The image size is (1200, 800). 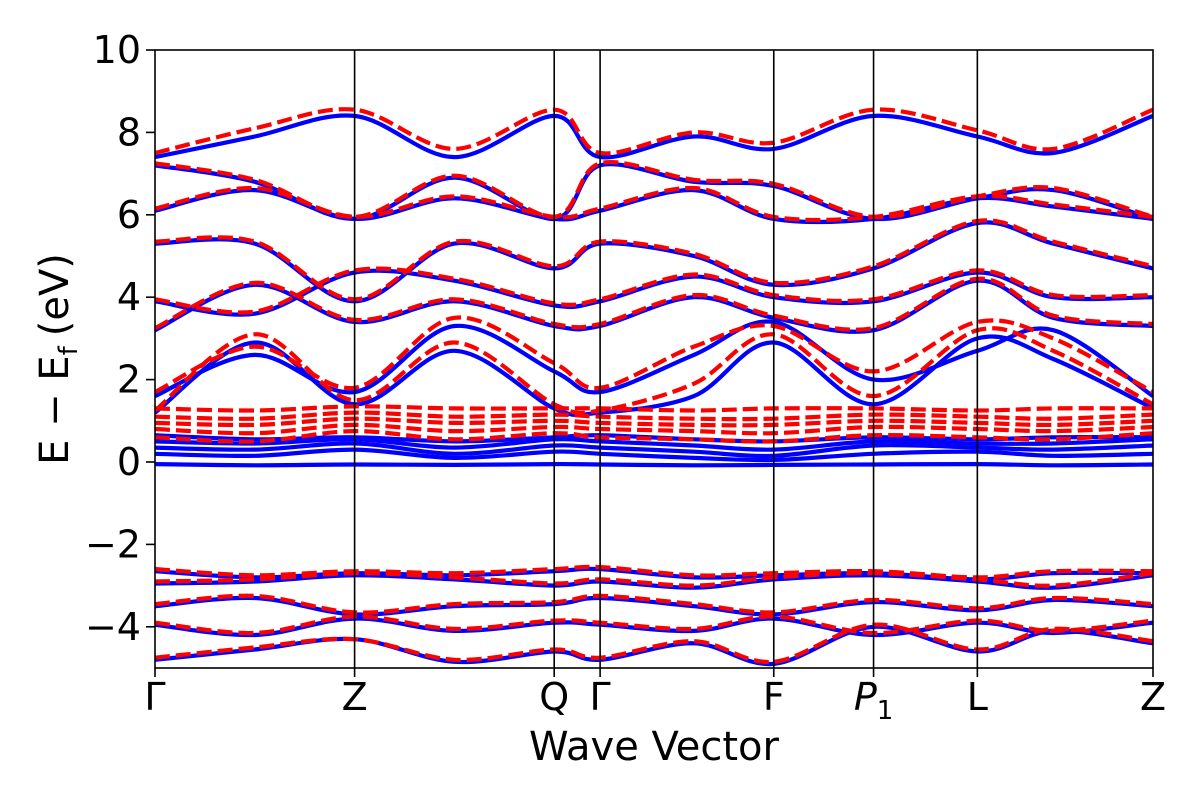 I want to click on y-tick-label-1: −4, so click(x=113, y=627).